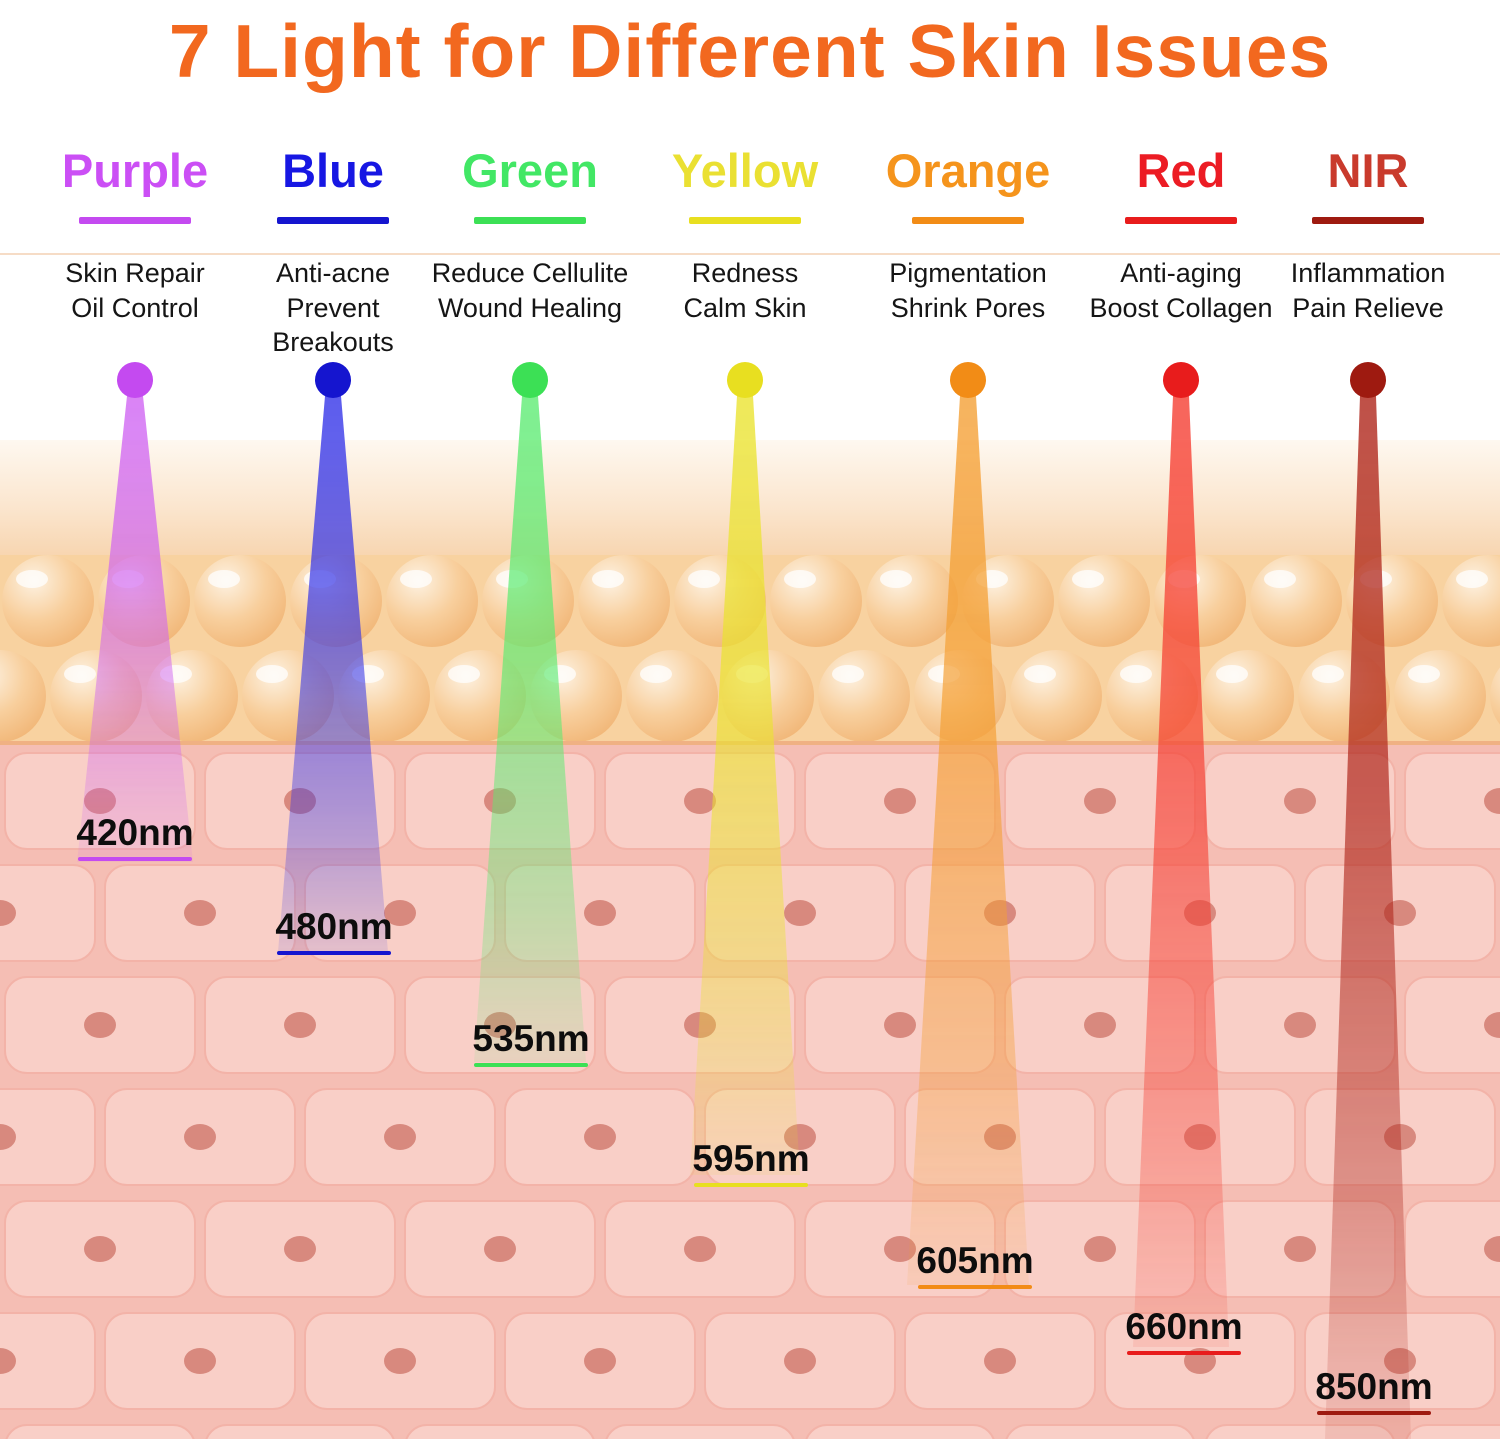 Image resolution: width=1500 pixels, height=1439 pixels. I want to click on benefit-line: Skin Repair, so click(135, 273).